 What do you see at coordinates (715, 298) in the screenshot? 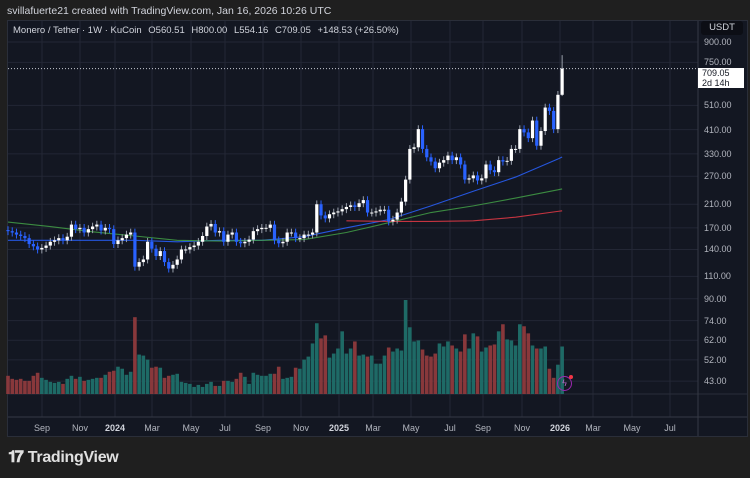
I see `price-tick-label: 90.00` at bounding box center [715, 298].